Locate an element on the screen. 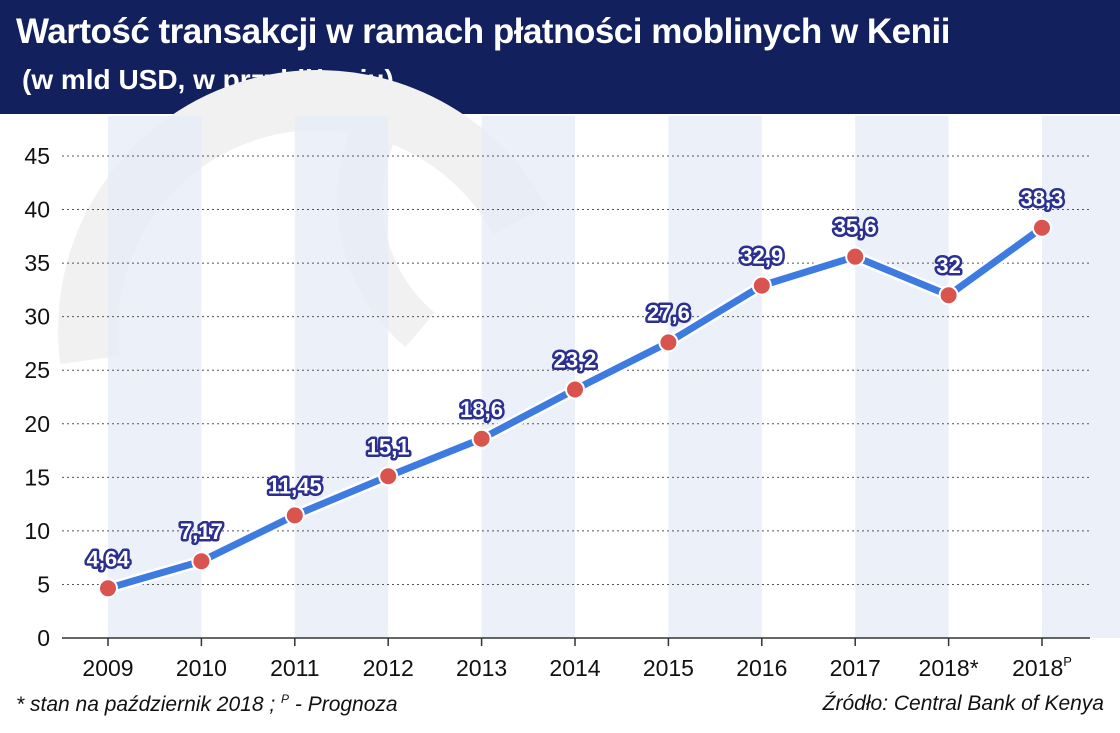  source-note: Źródło: Central Bank of Kenya is located at coordinates (963, 703).